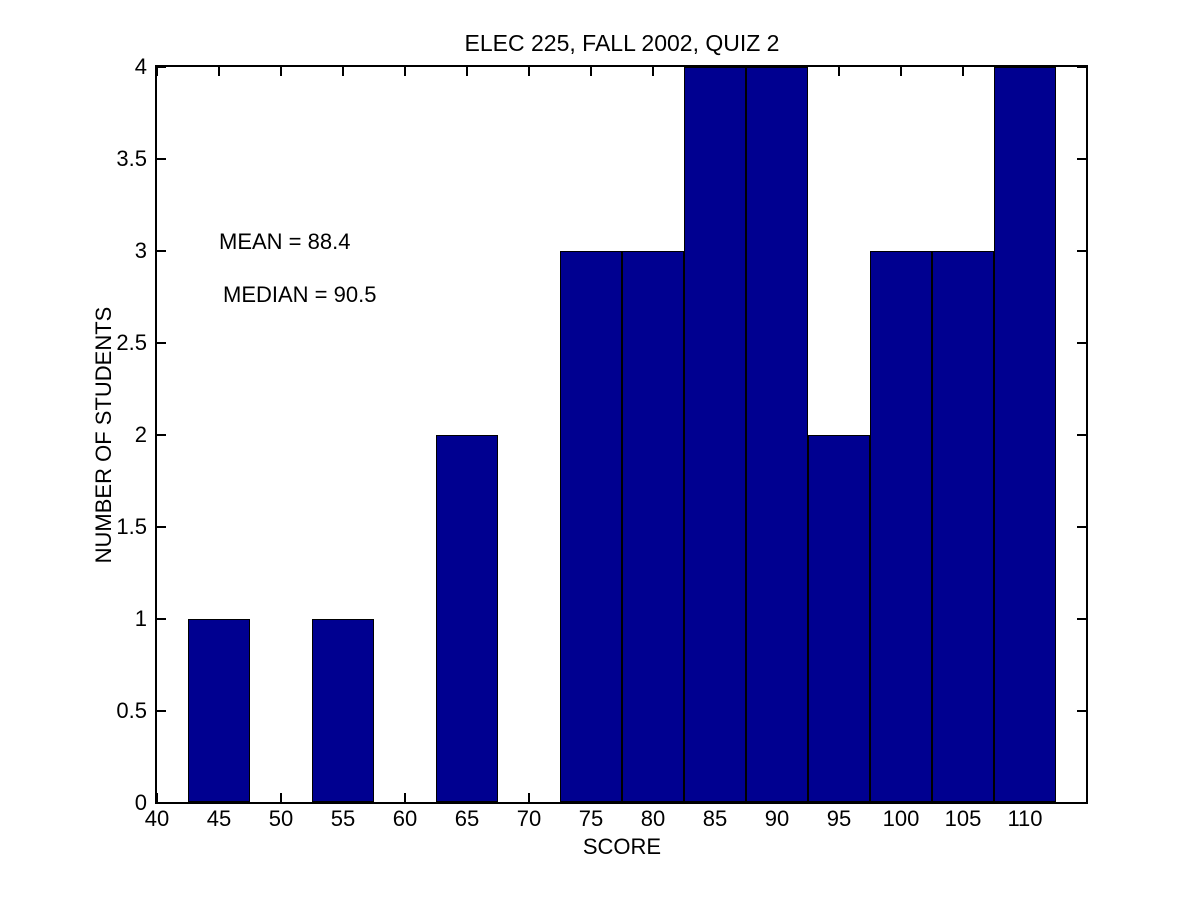  I want to click on y-tick-label: 1, so click(140, 618).